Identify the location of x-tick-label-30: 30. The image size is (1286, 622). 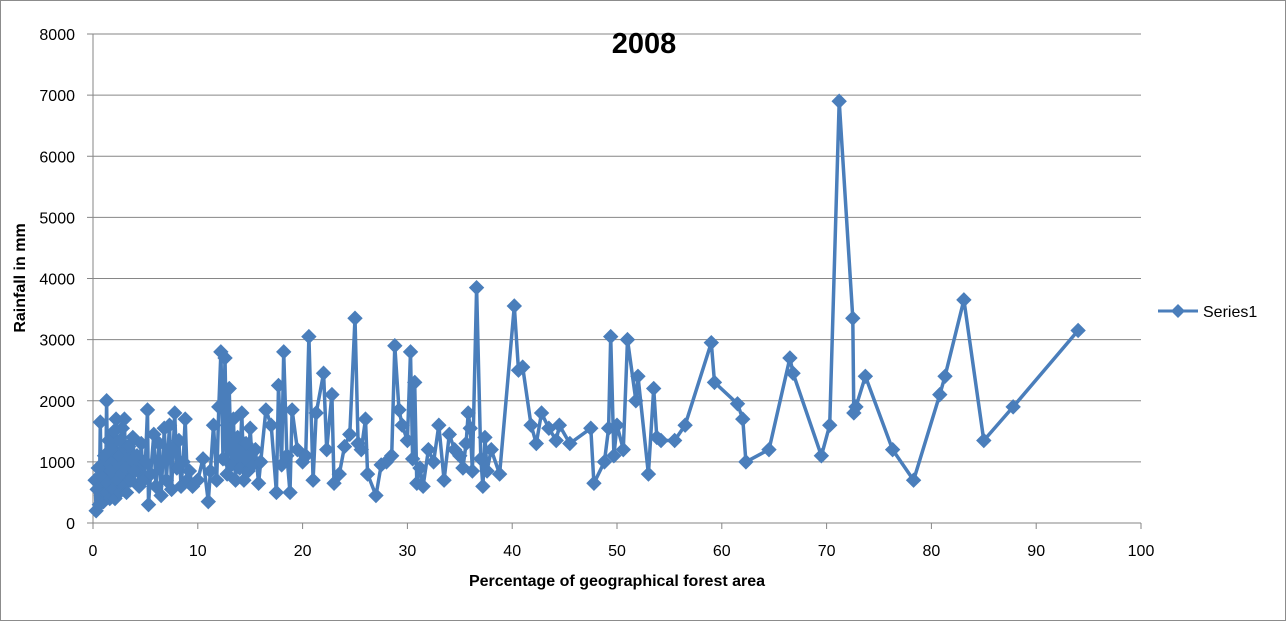
(408, 551).